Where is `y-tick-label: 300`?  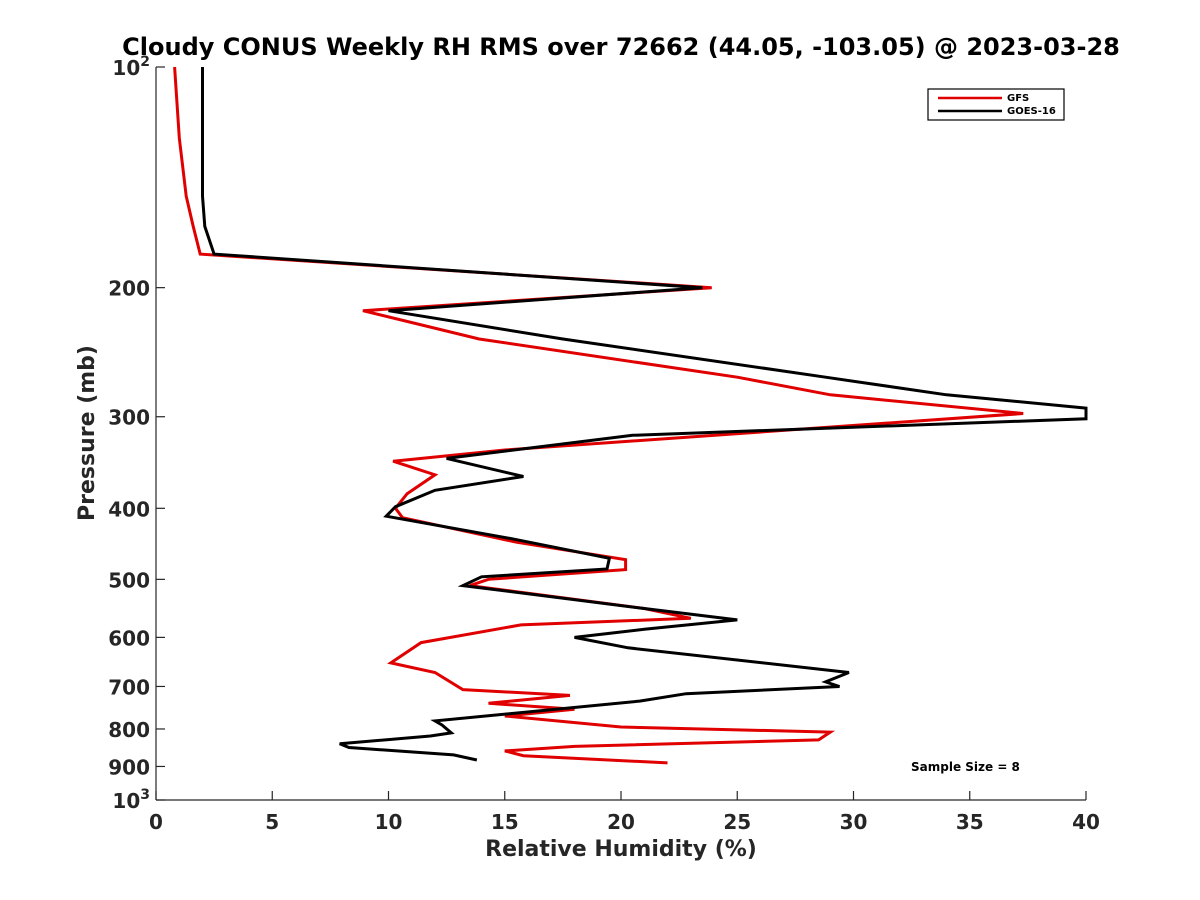 y-tick-label: 300 is located at coordinates (129, 418).